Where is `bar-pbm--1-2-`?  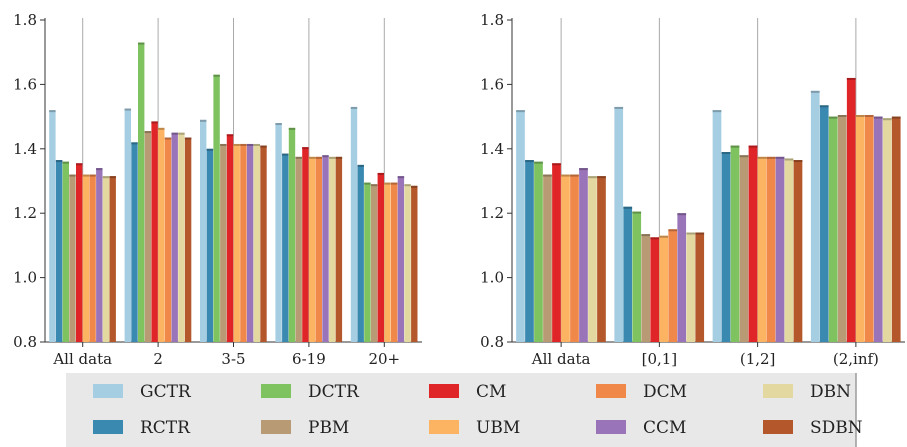 bar-pbm--1-2- is located at coordinates (744, 248).